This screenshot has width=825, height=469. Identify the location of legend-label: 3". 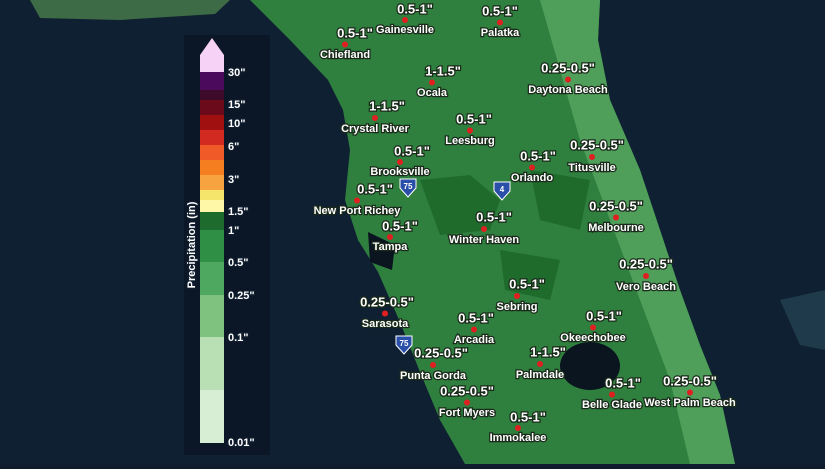
(233, 180).